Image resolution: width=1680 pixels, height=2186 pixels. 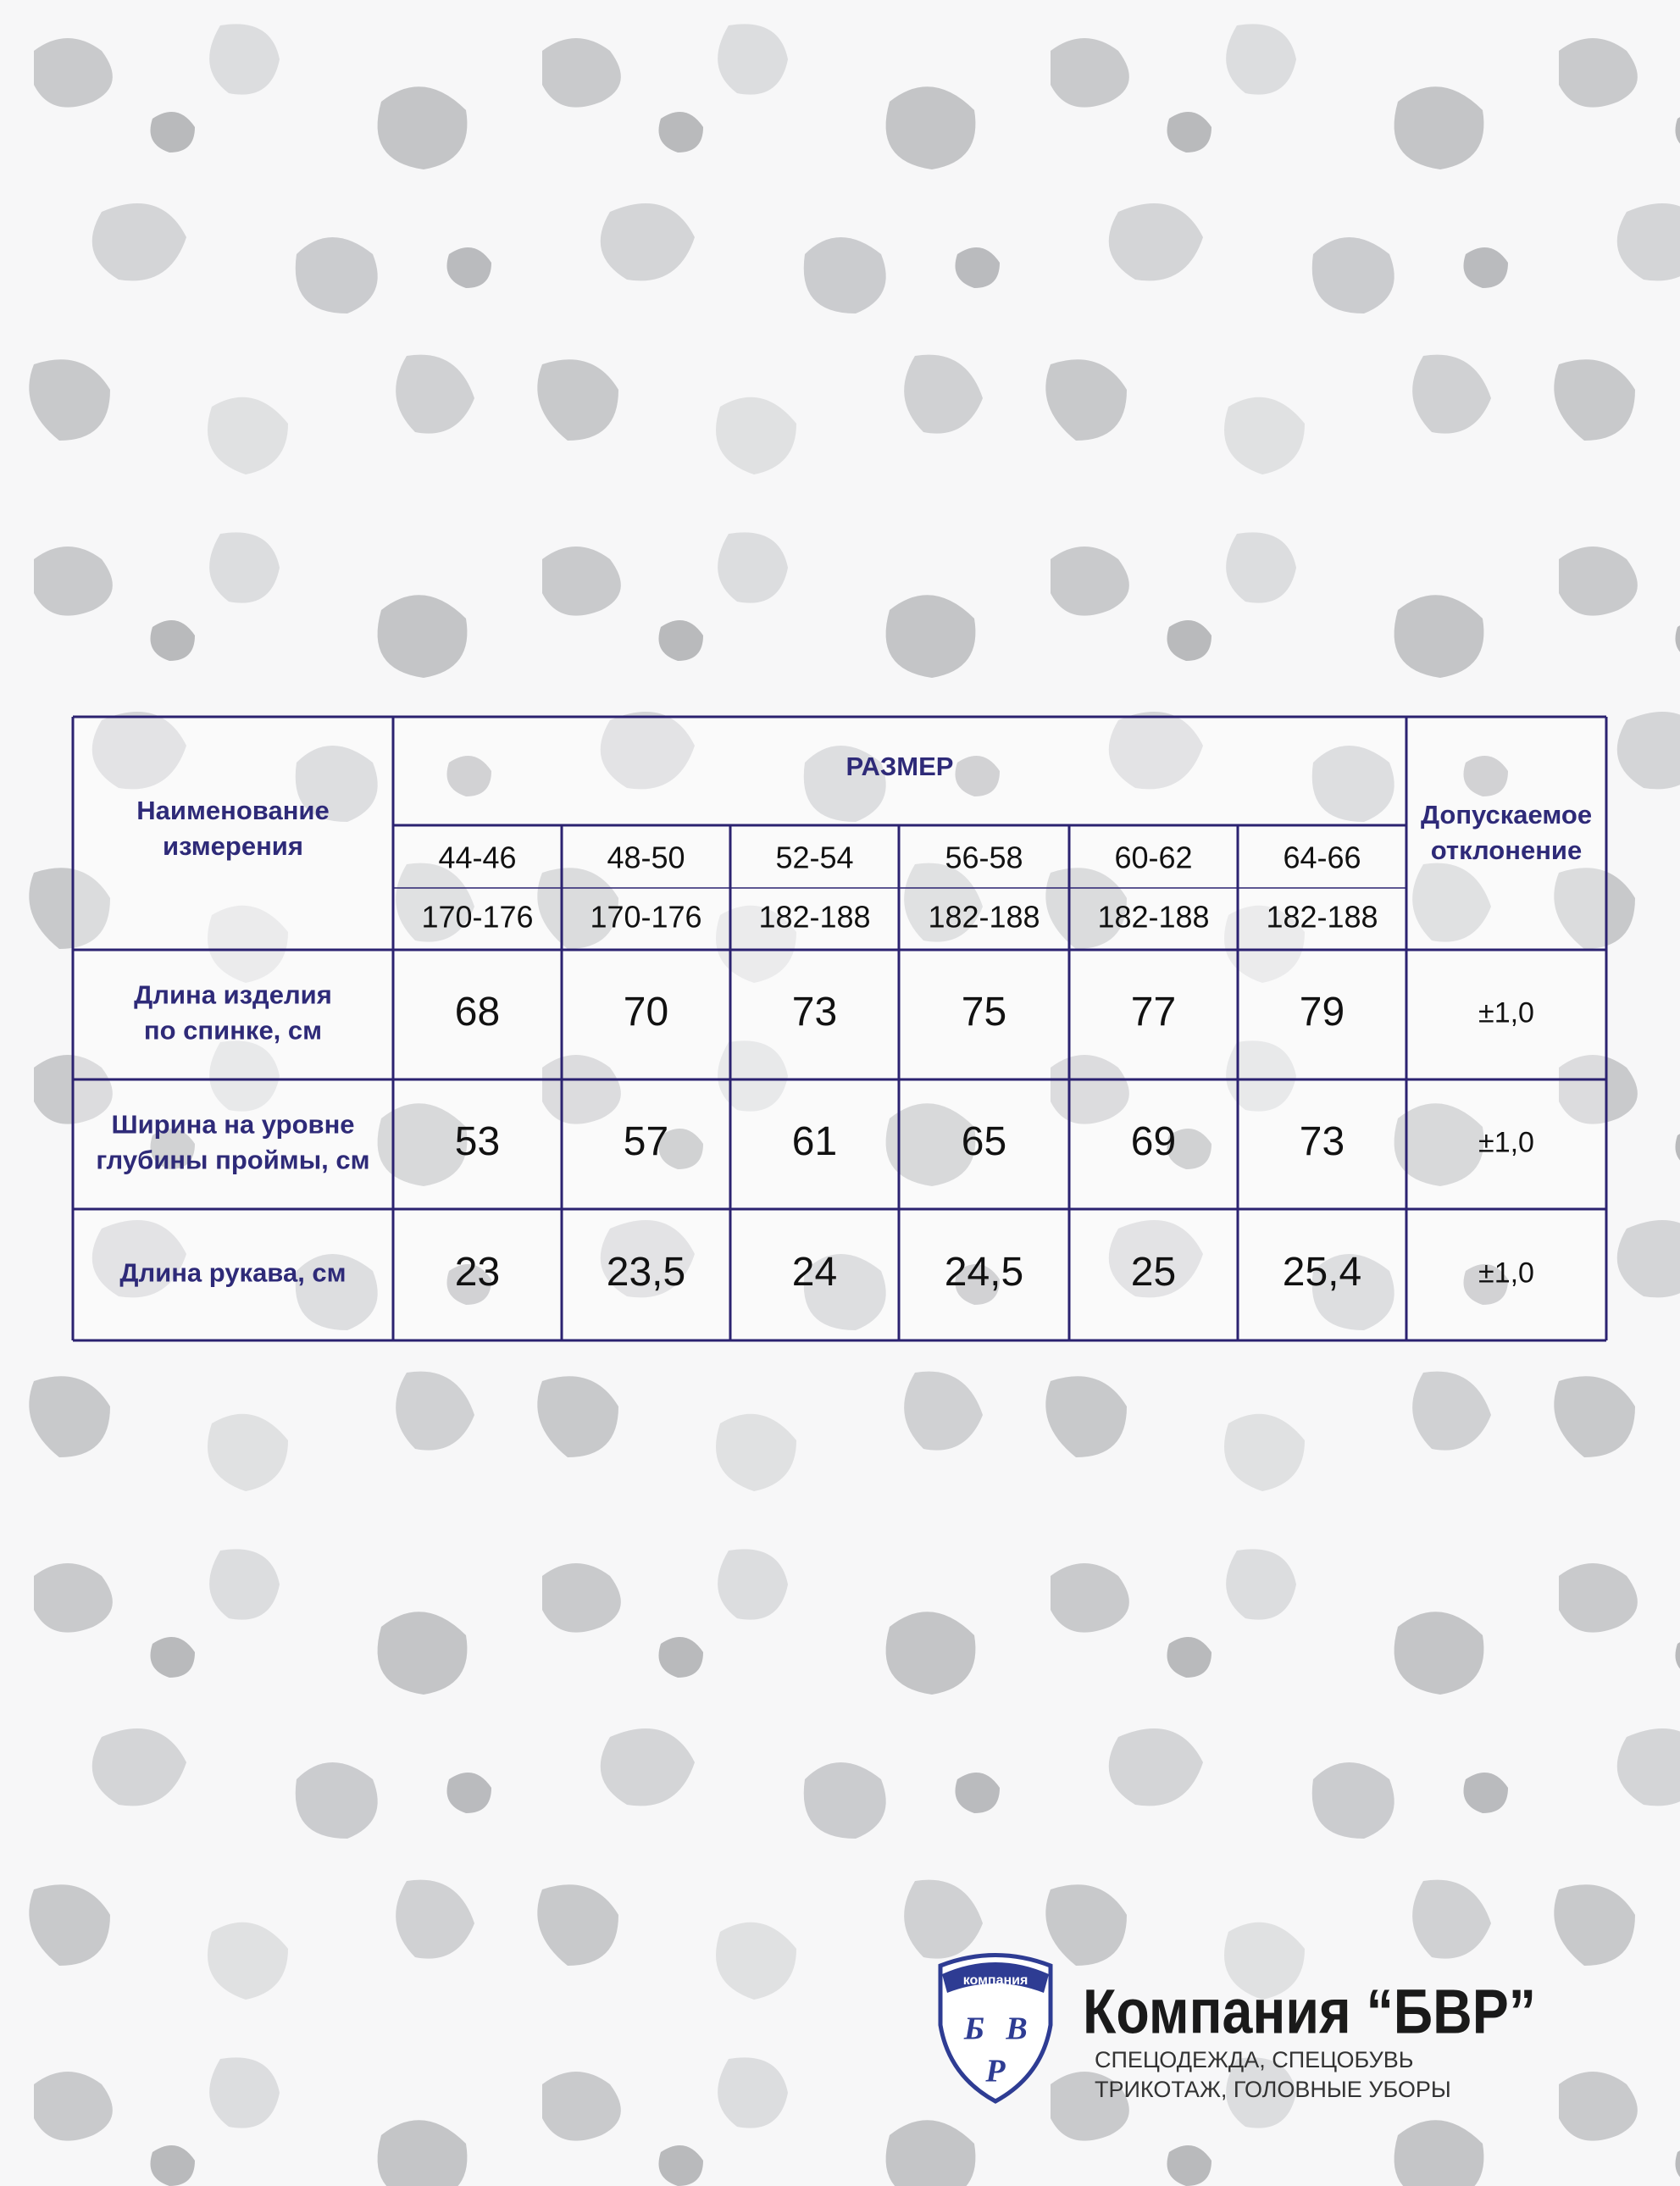 I want to click on cell-value: 61, so click(x=814, y=1141).